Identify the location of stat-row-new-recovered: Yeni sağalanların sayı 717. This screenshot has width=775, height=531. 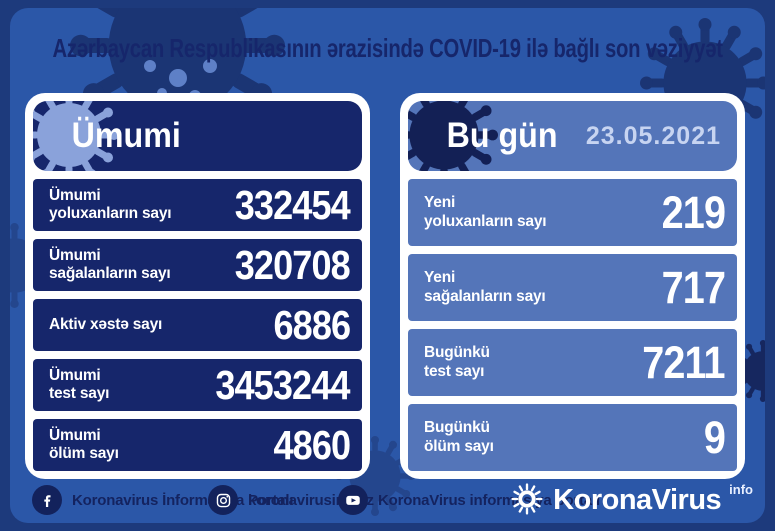
(572, 287).